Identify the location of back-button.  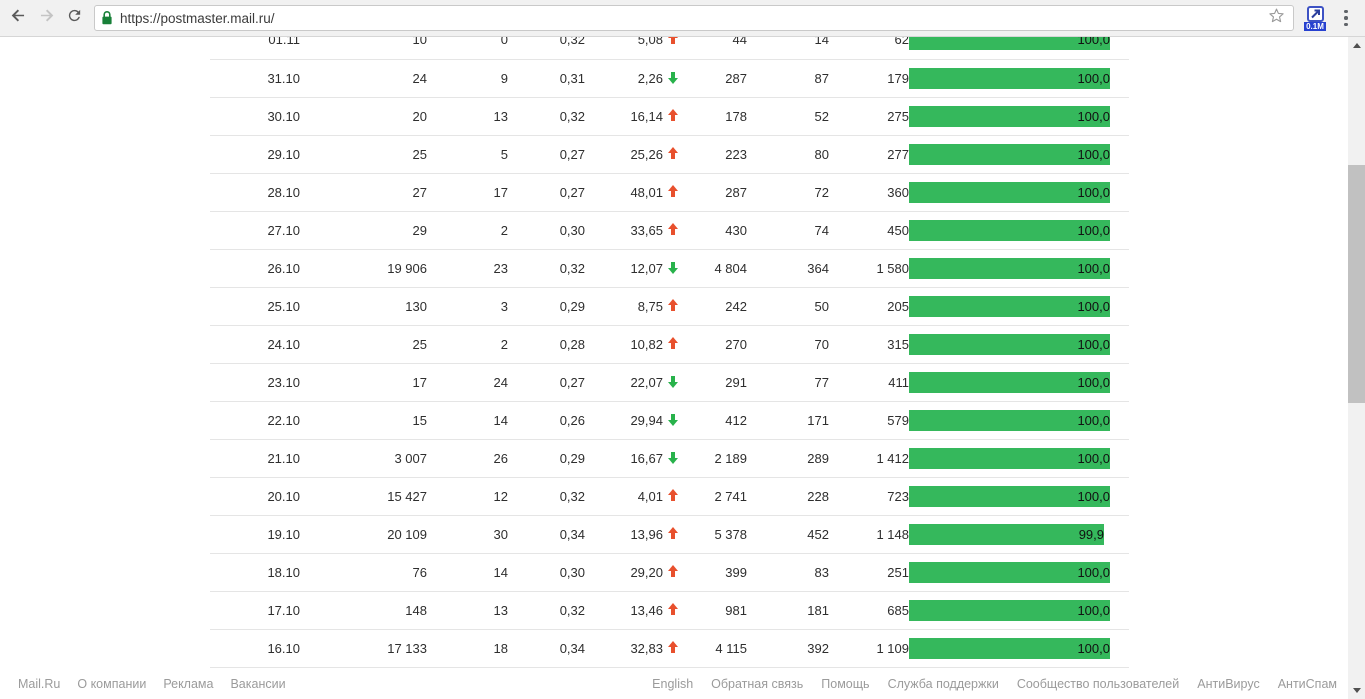
(18, 18).